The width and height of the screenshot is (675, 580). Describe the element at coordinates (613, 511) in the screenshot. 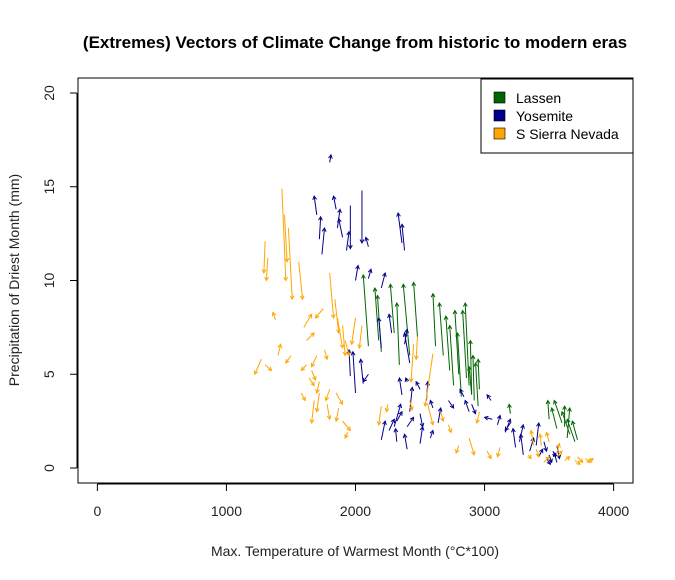

I see `x-tick-label: 4000` at that location.